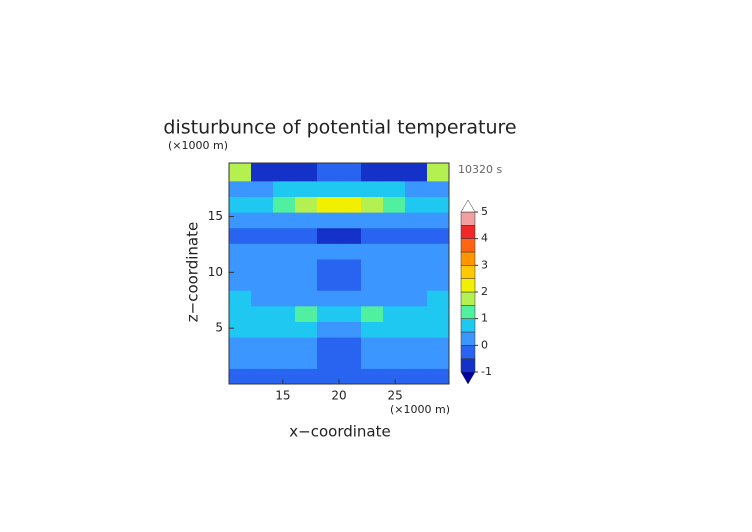 The width and height of the screenshot is (752, 532). Describe the element at coordinates (484, 318) in the screenshot. I see `colorbar-tick-label: 1` at that location.